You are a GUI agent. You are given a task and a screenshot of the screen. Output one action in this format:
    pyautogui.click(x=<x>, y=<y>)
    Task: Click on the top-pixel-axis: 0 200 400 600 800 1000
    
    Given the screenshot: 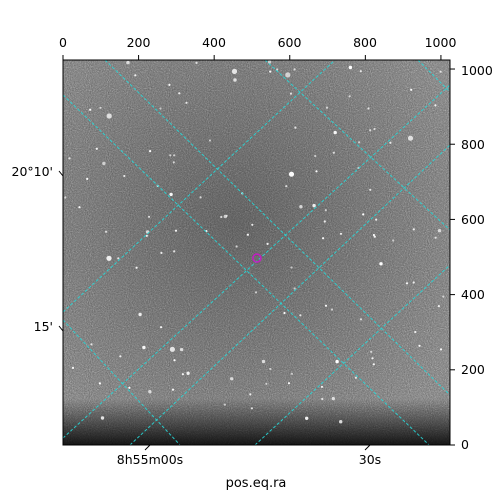 What is the action you would take?
    pyautogui.click(x=257, y=42)
    